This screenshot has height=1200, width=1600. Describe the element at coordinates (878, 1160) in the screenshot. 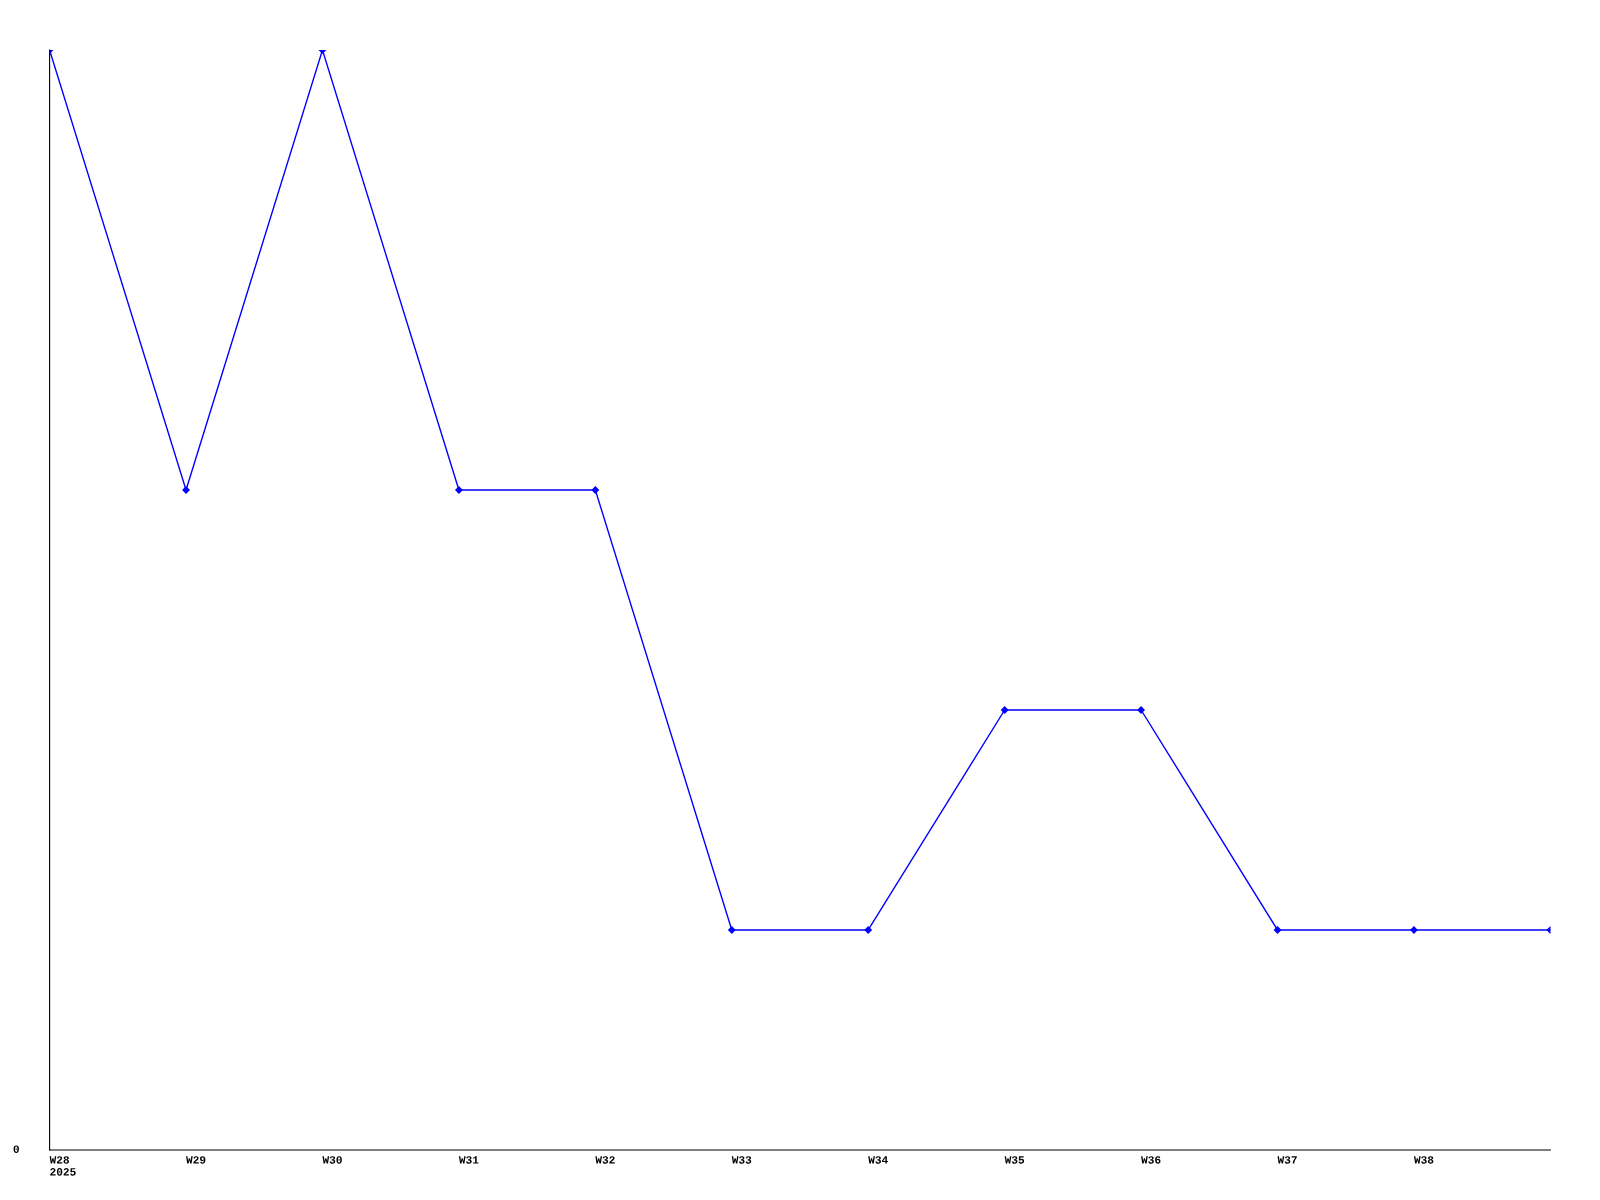

I see `x-tick-label: W34` at that location.